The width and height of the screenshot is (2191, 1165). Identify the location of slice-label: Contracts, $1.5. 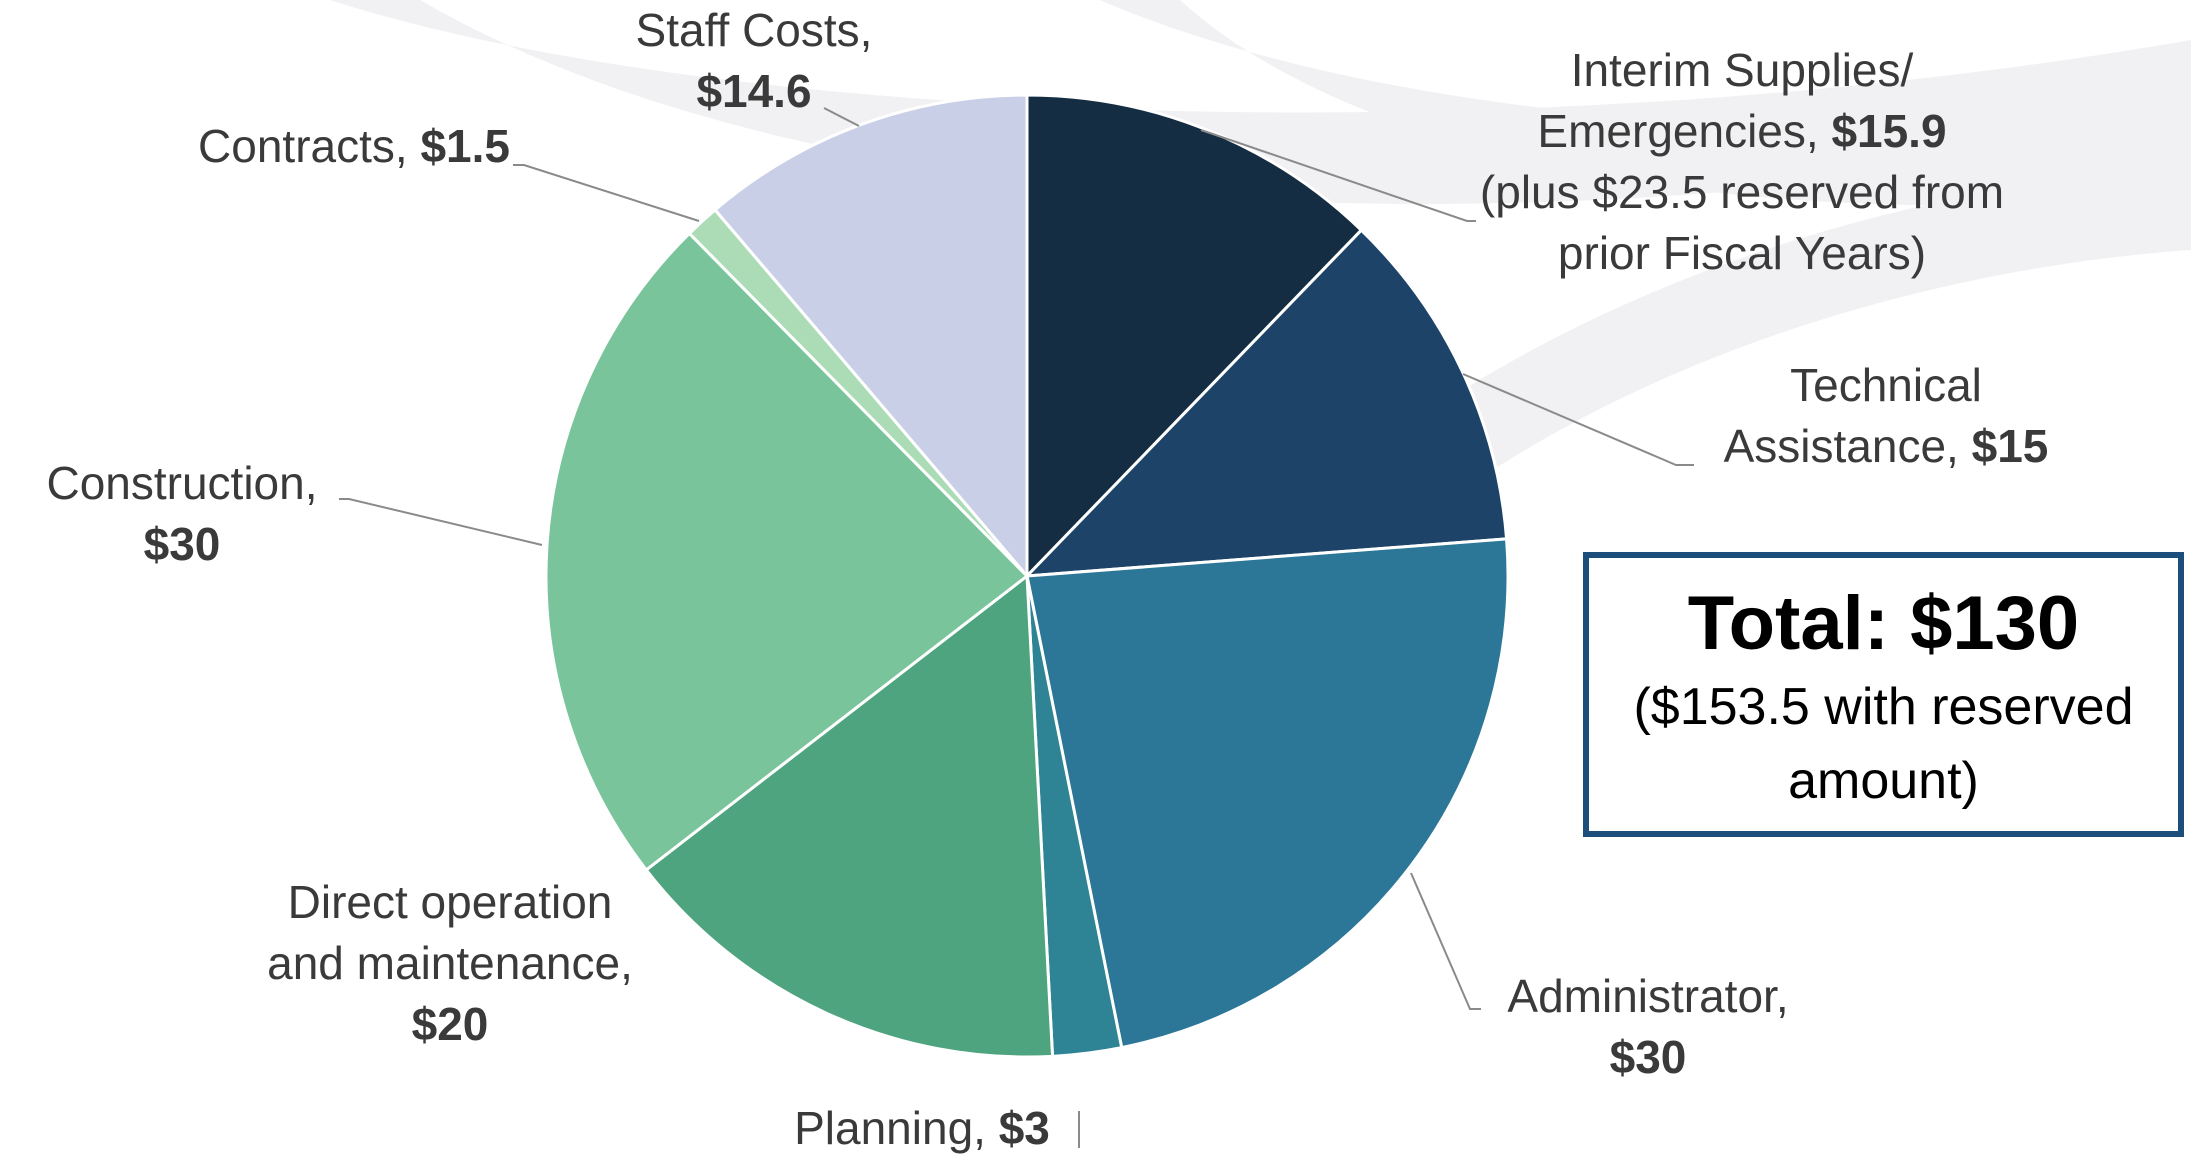
(329, 146).